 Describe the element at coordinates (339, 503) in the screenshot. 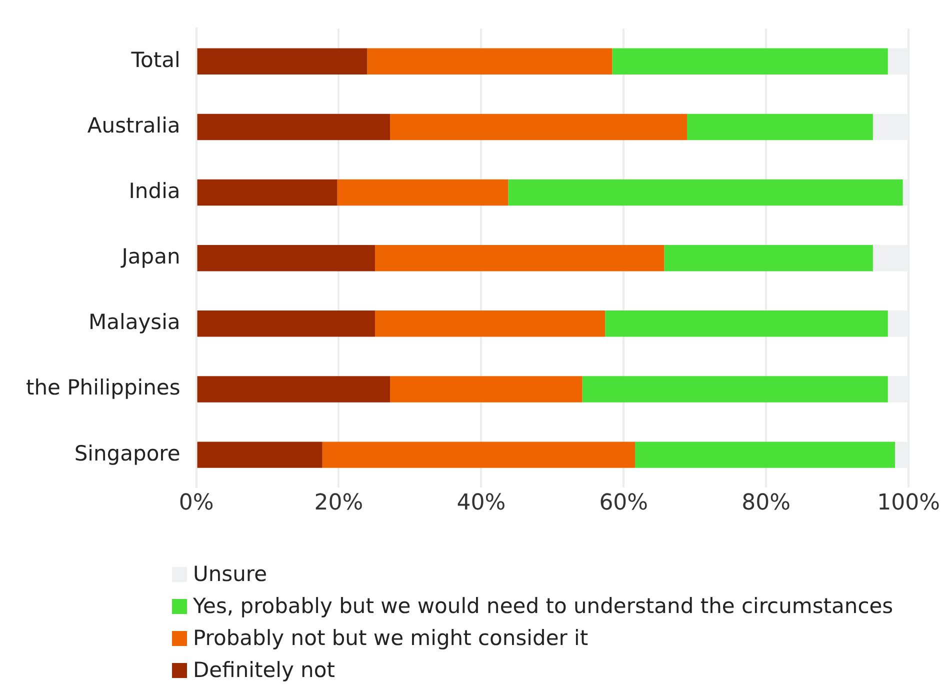

I see `x-tick-label: 20%` at that location.